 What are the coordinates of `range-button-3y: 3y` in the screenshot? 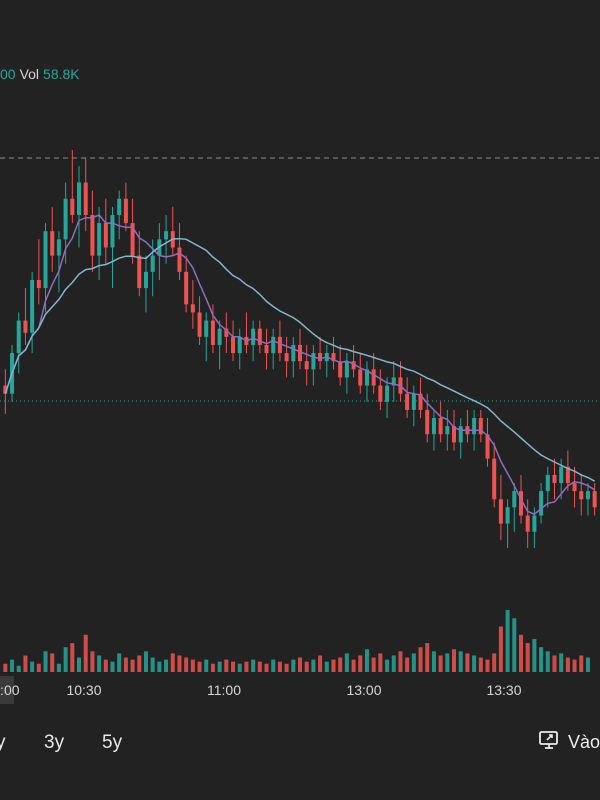 It's located at (54, 742).